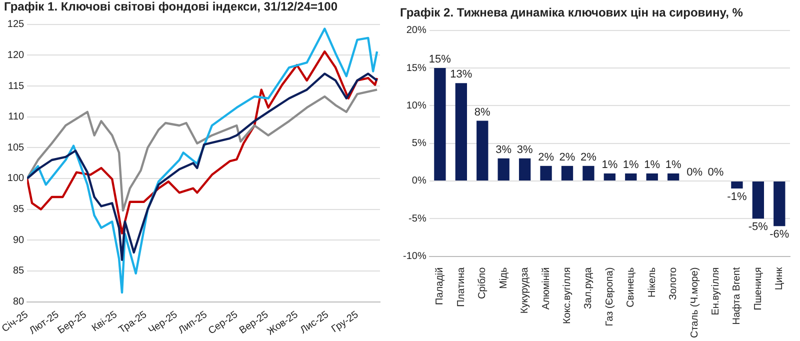 The image size is (800, 341). Describe the element at coordinates (416, 30) in the screenshot. I see `y-tick-label: 20%` at that location.